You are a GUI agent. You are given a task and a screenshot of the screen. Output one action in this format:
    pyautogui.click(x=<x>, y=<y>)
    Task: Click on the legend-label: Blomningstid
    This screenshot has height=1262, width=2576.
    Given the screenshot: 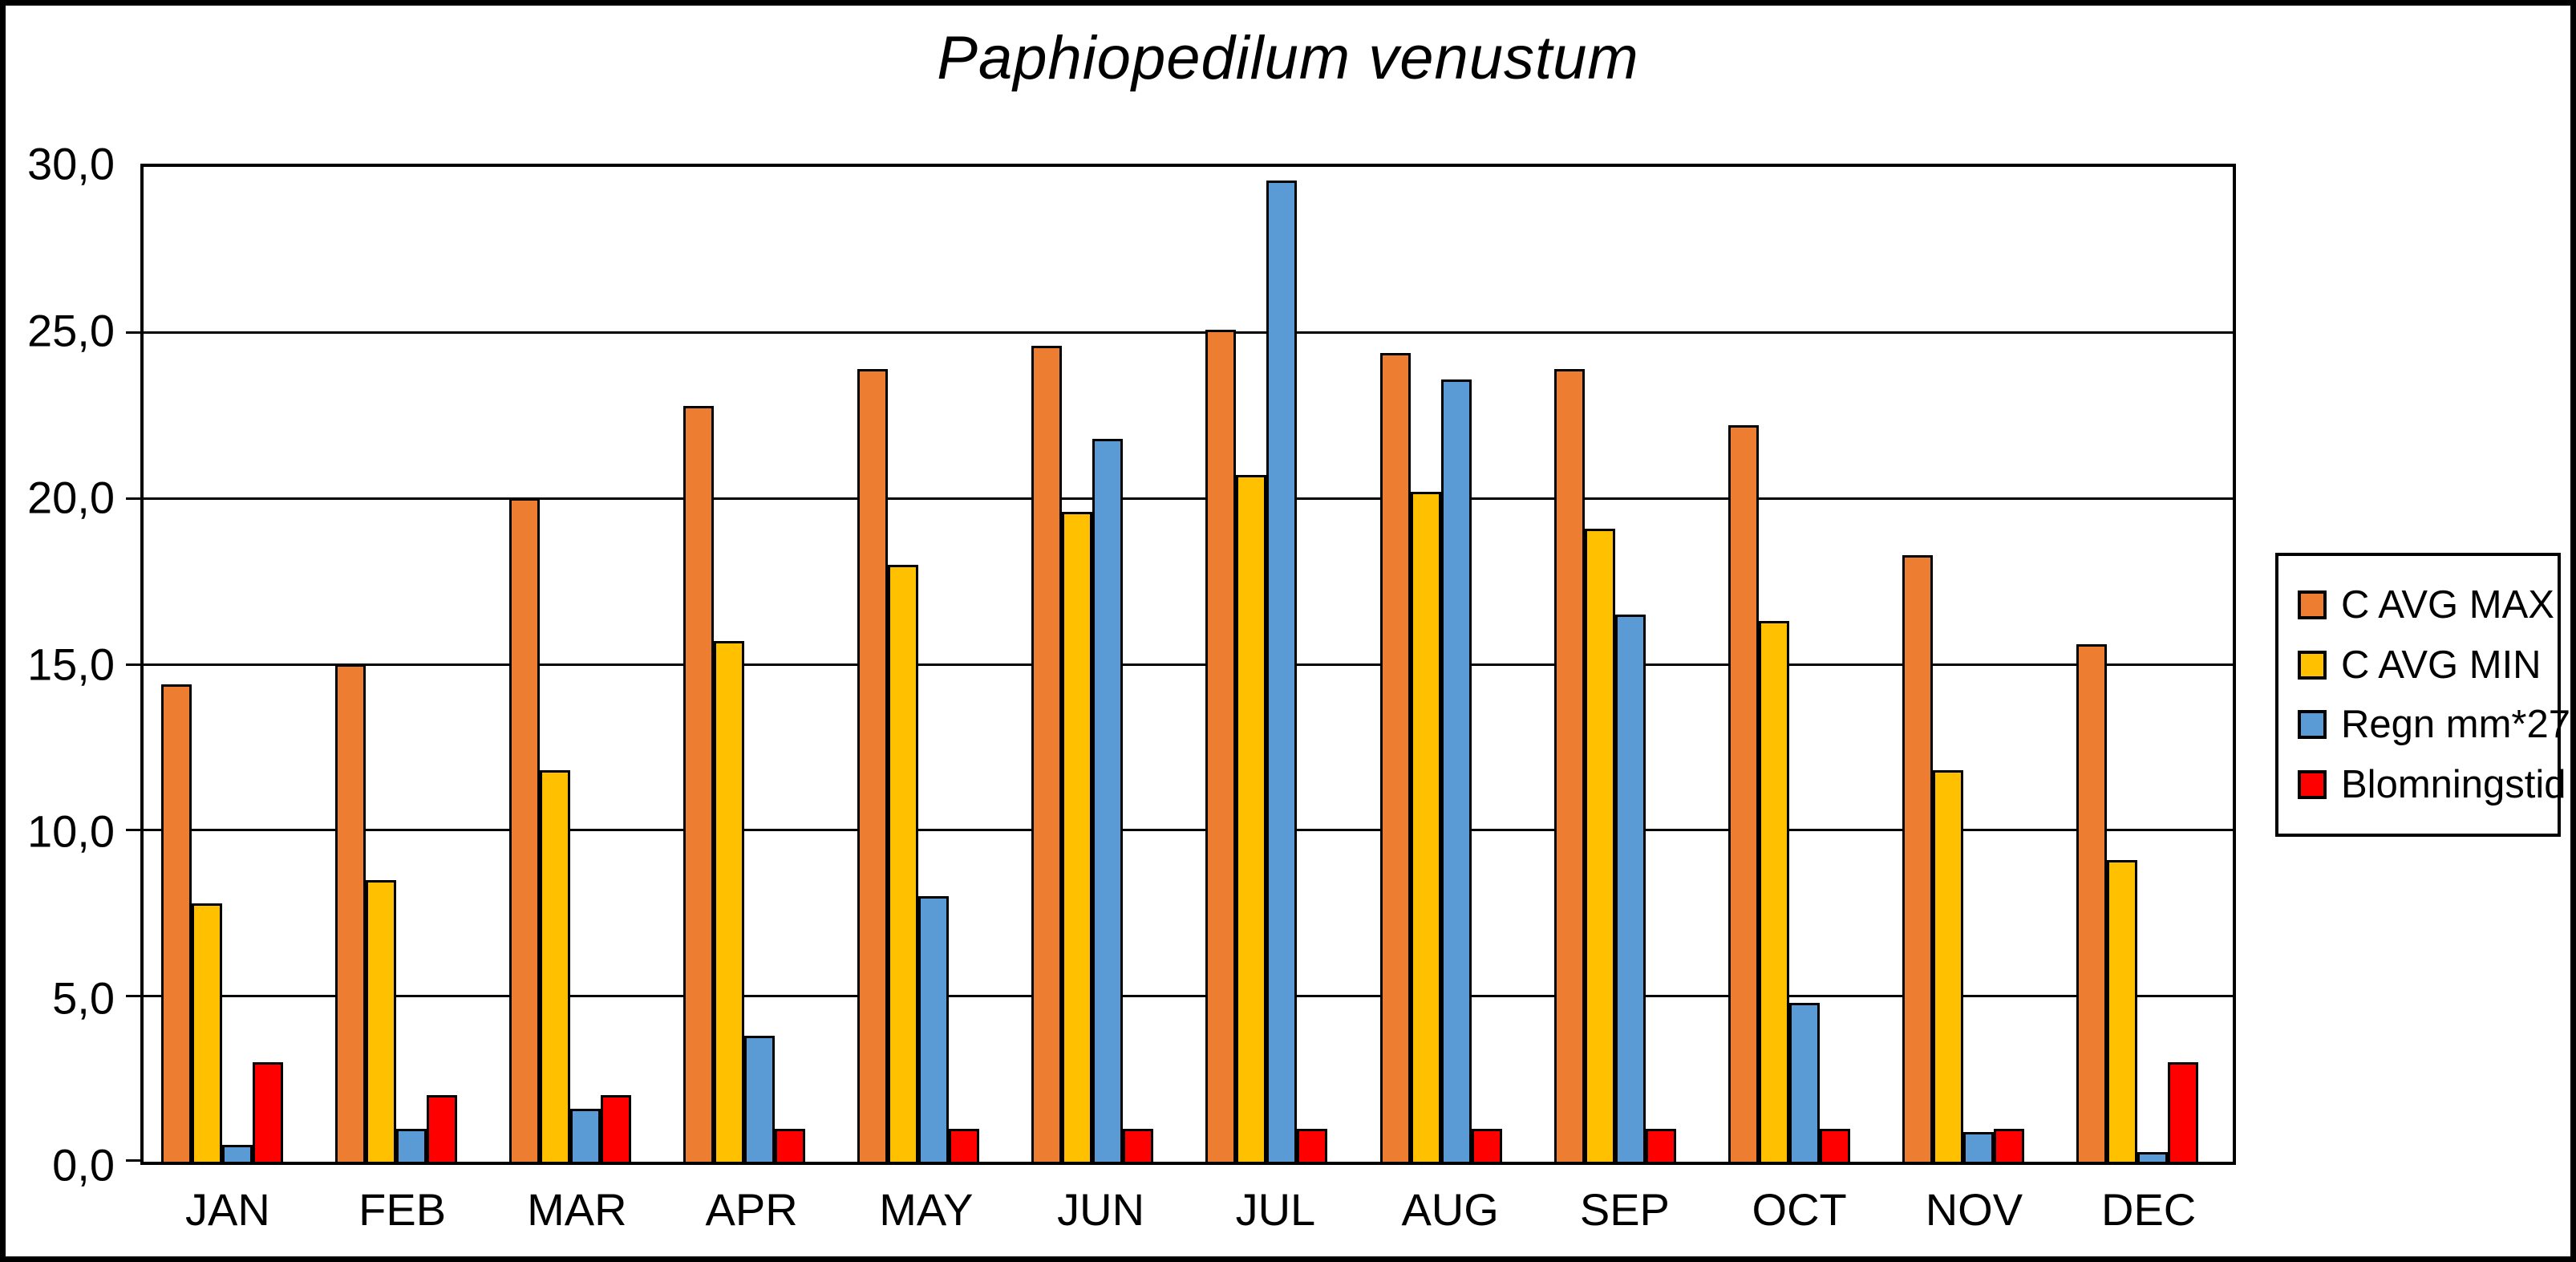 What is the action you would take?
    pyautogui.click(x=2453, y=785)
    